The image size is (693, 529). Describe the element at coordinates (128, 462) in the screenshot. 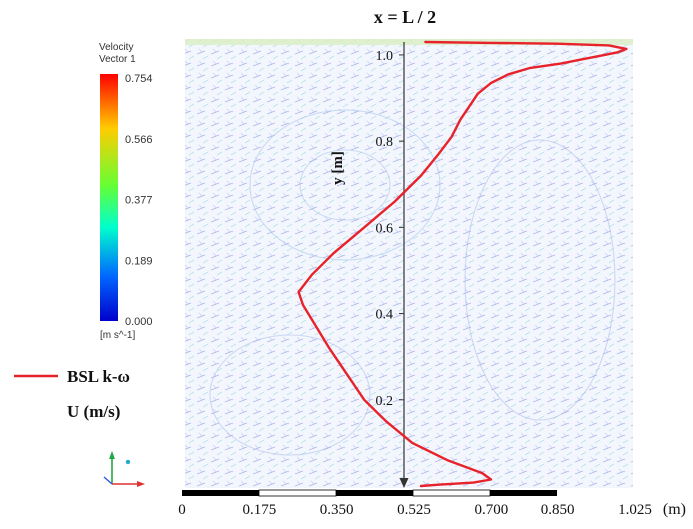

I see `triad-z-marker` at that location.